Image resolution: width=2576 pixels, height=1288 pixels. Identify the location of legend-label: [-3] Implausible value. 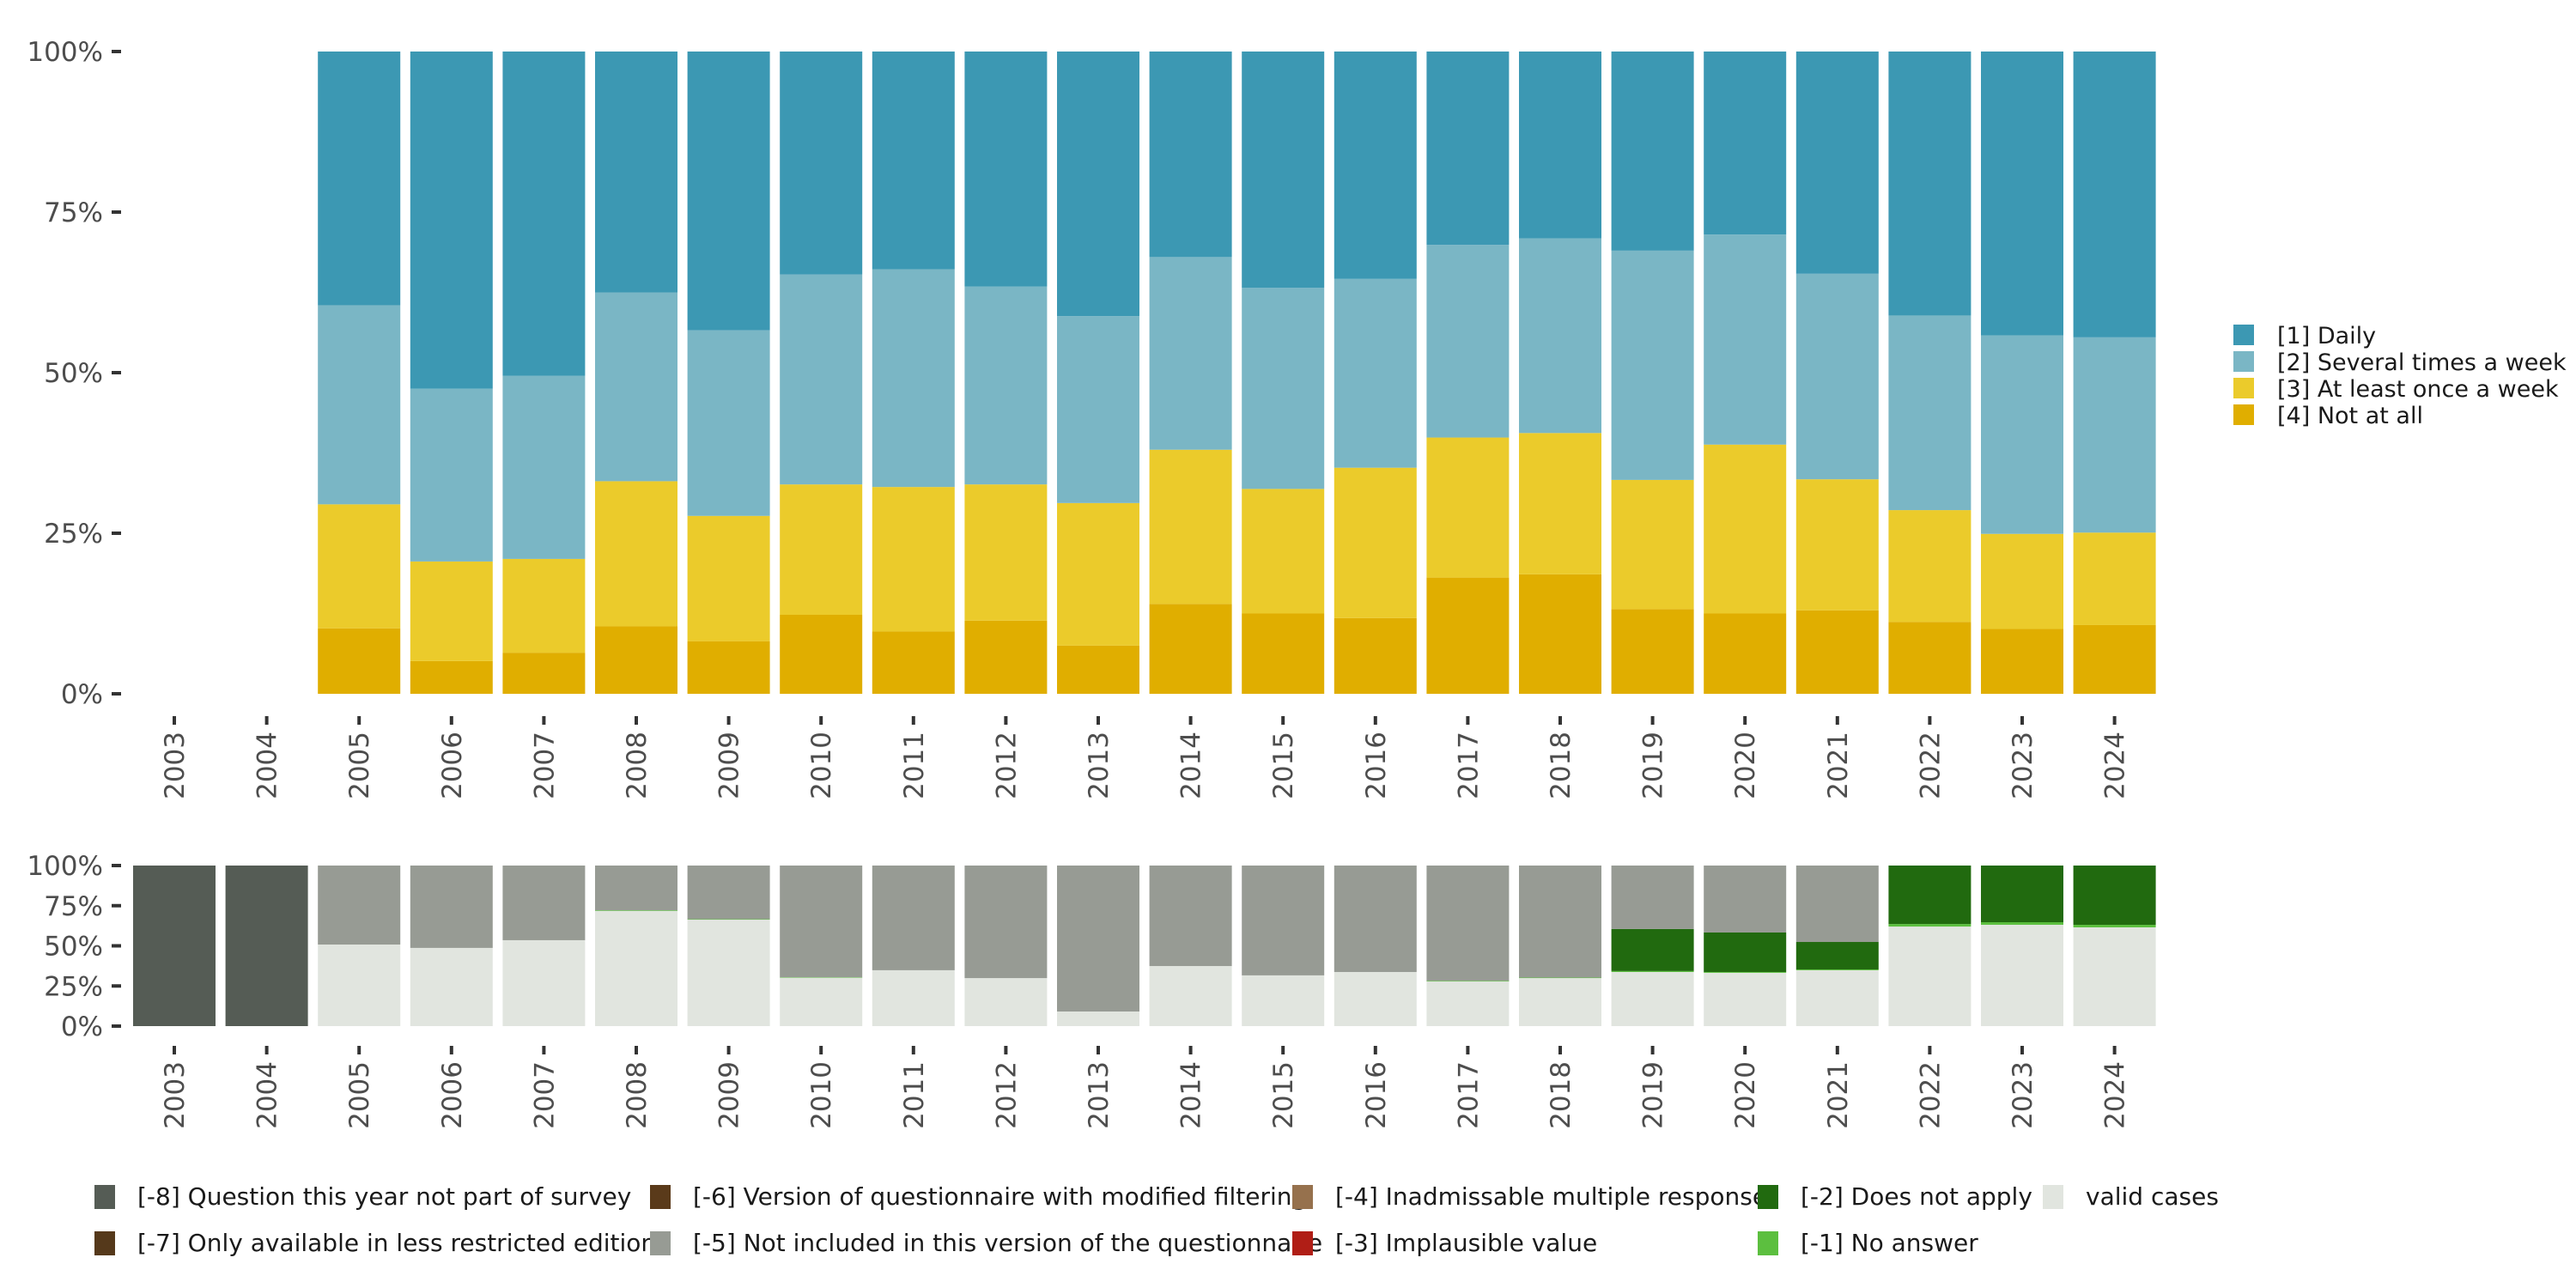
(1466, 1243).